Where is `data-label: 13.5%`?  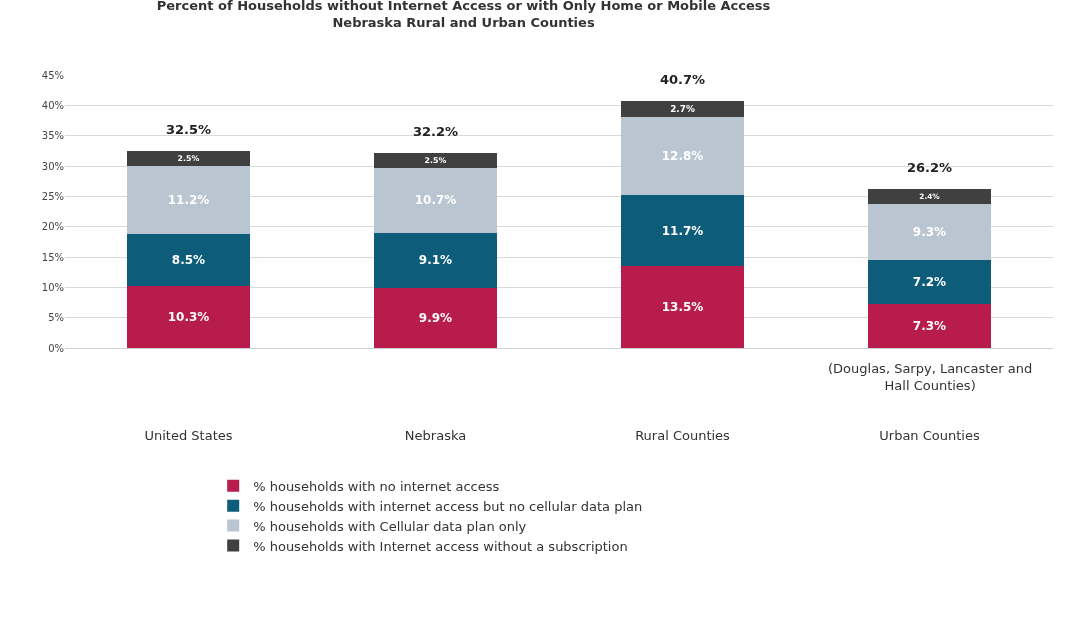
data-label: 13.5% is located at coordinates (682, 307).